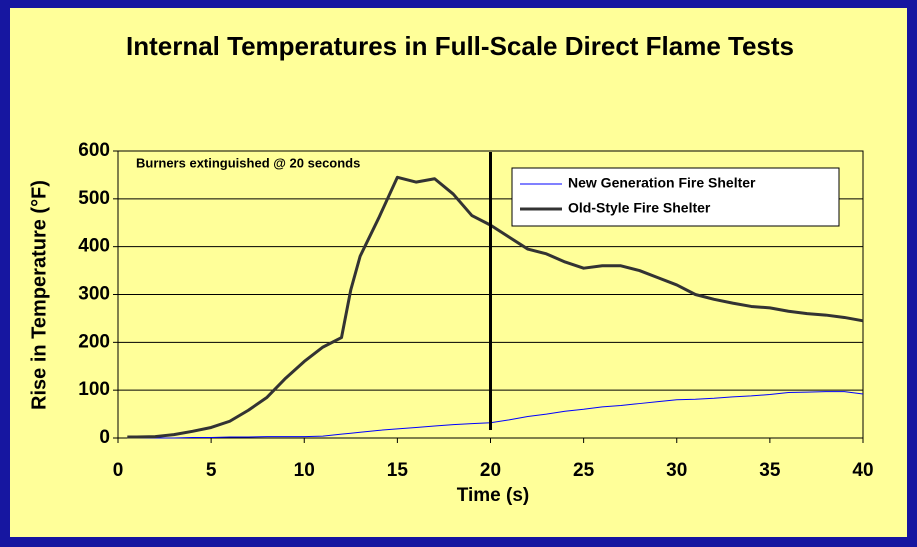  Describe the element at coordinates (94, 294) in the screenshot. I see `y-tick-label: 300` at that location.